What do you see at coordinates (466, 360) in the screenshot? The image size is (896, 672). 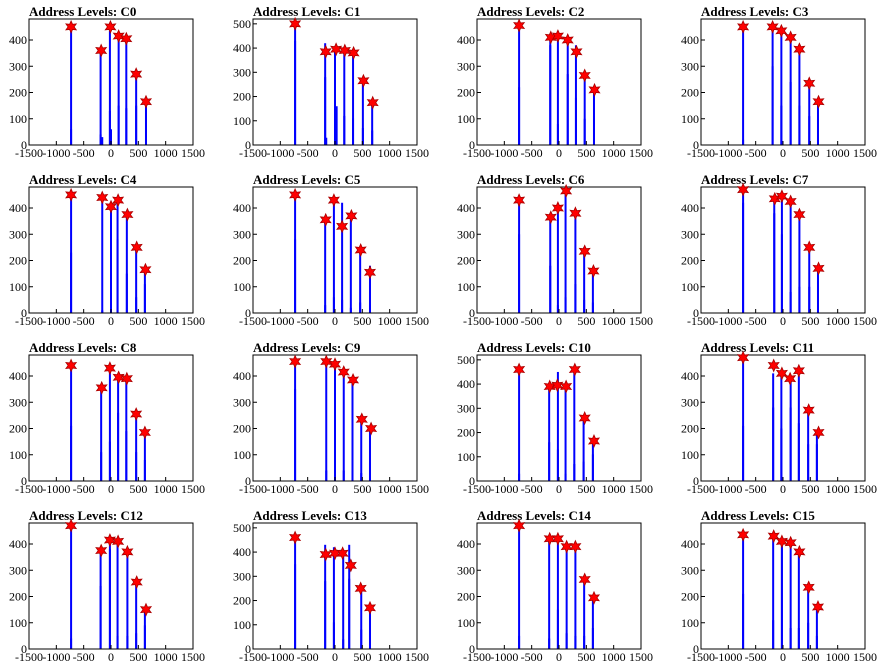 I see `y-tick-label: 500` at bounding box center [466, 360].